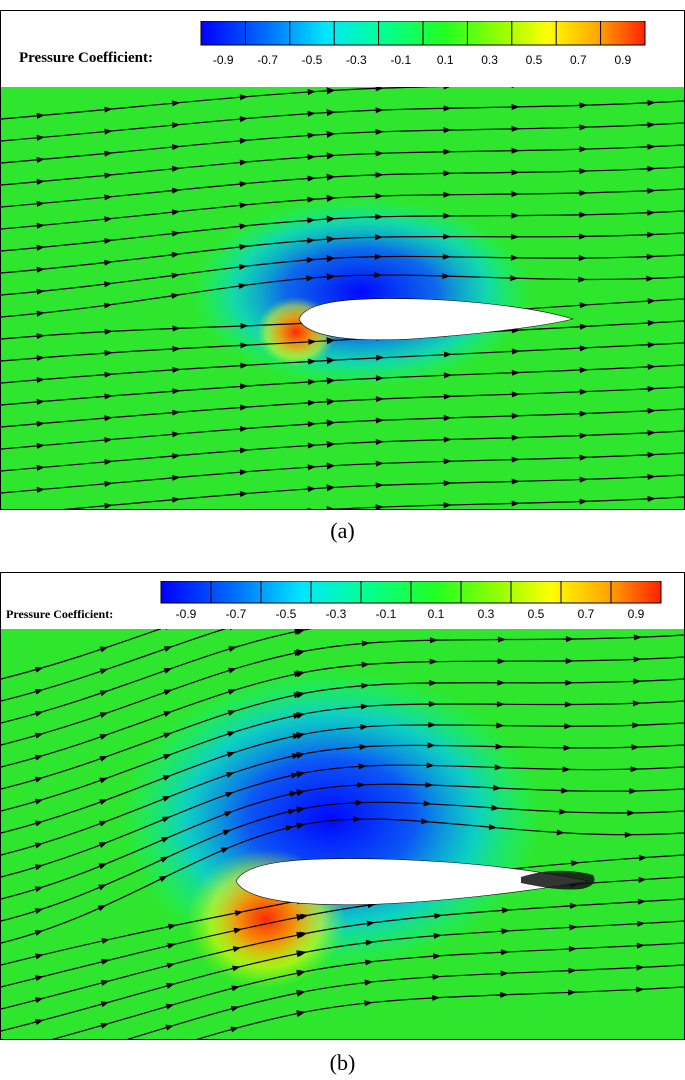 This screenshot has height=1080, width=685. I want to click on colorbar-tick-label: 0.3, so click(489, 60).